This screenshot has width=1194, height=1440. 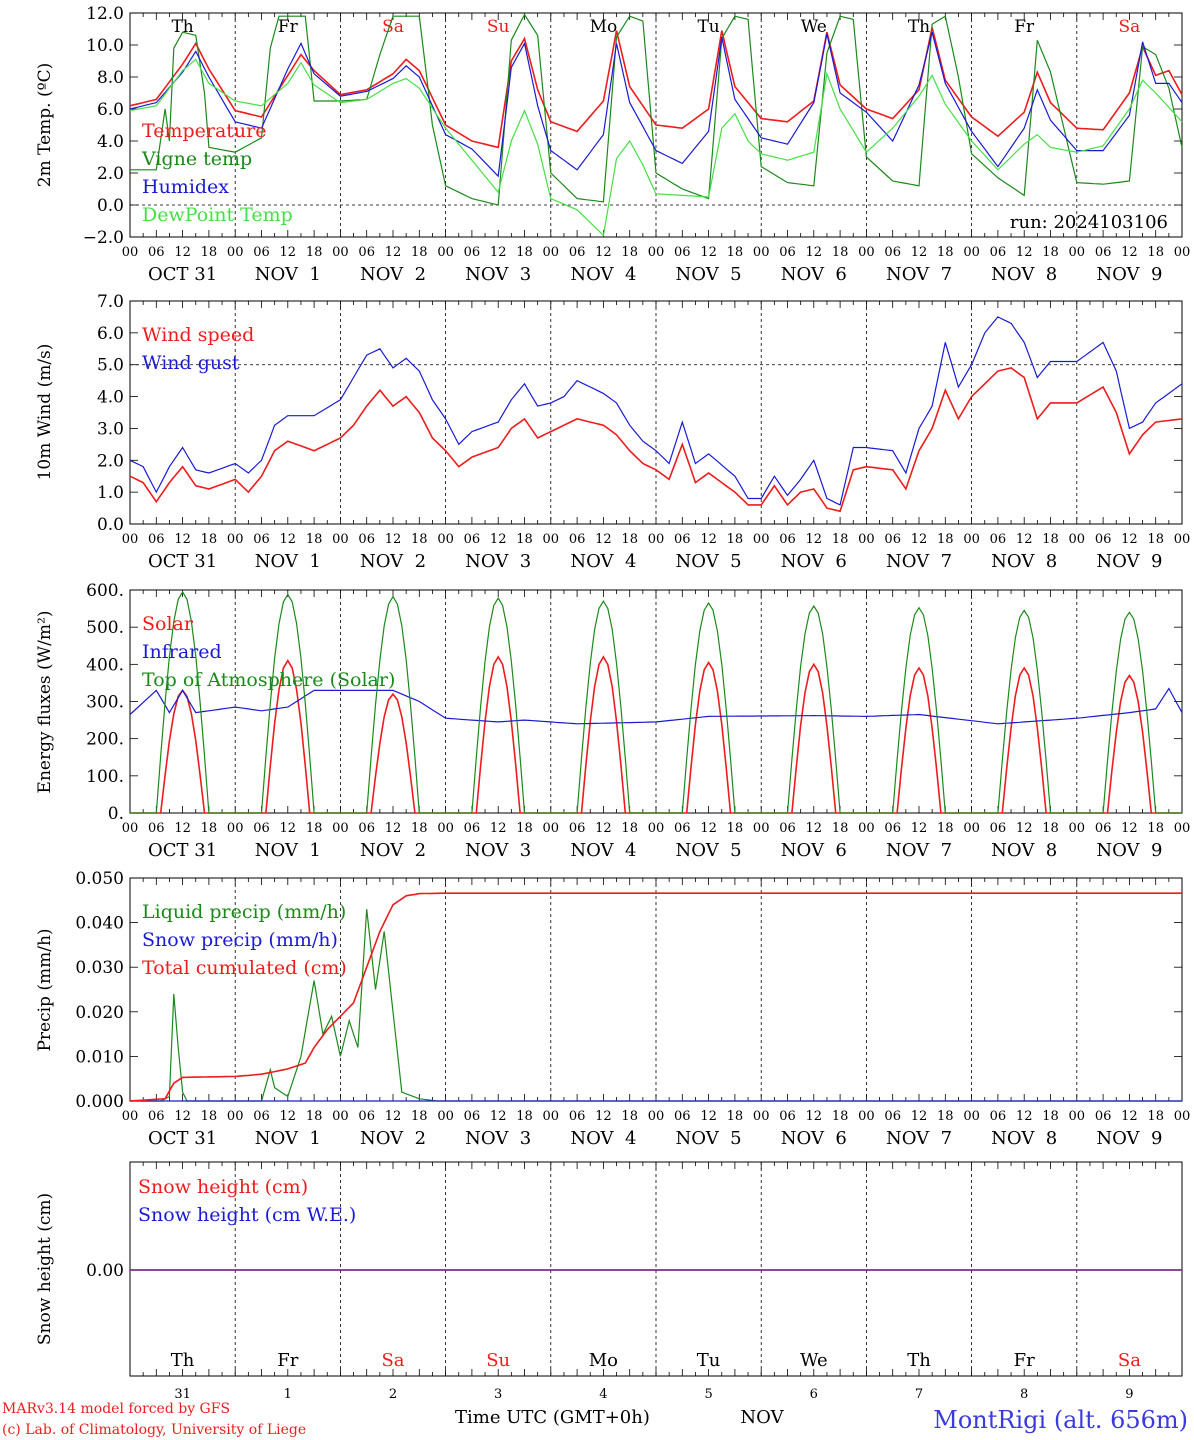 I want to click on y-tick-label: 0.030, so click(x=99, y=968).